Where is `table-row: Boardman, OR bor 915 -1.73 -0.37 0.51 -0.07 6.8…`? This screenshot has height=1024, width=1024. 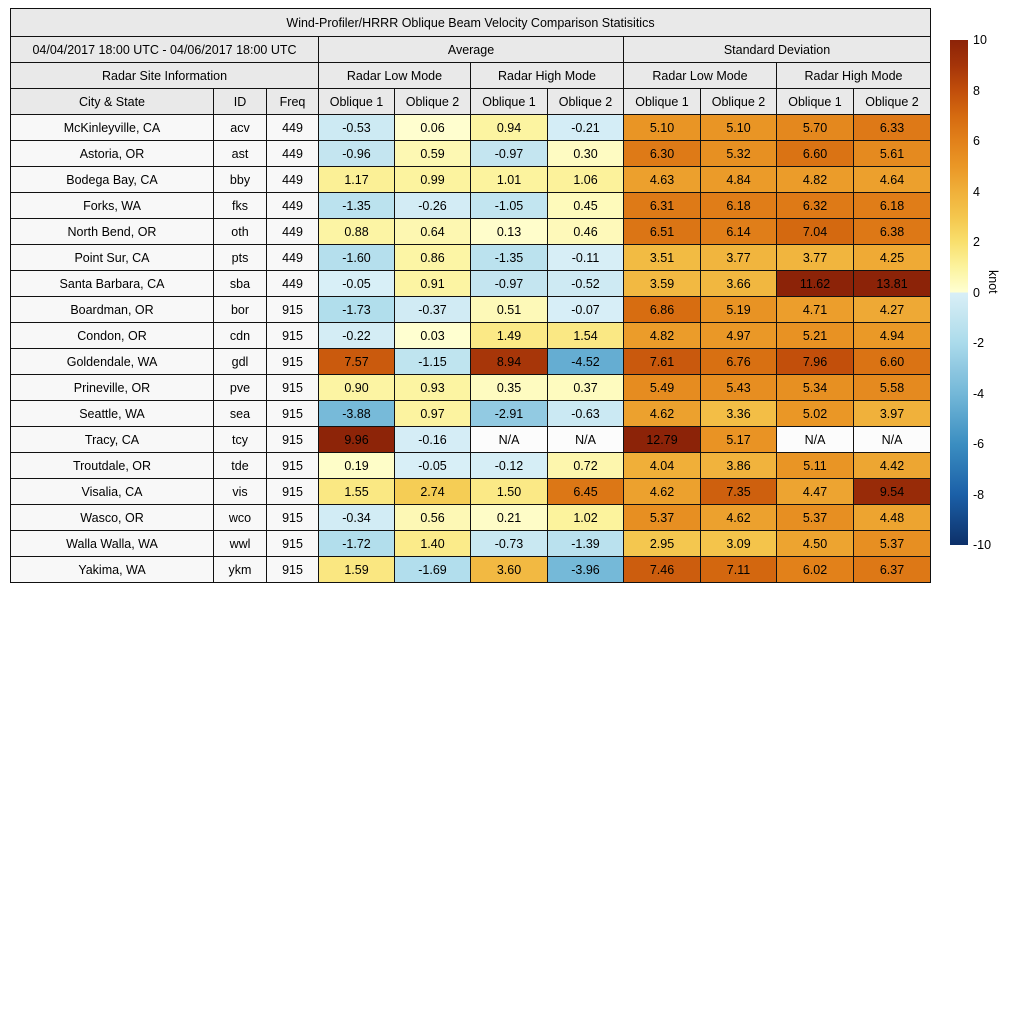 table-row: Boardman, OR bor 915 -1.73 -0.37 0.51 -0.07 6.8… is located at coordinates (470, 309).